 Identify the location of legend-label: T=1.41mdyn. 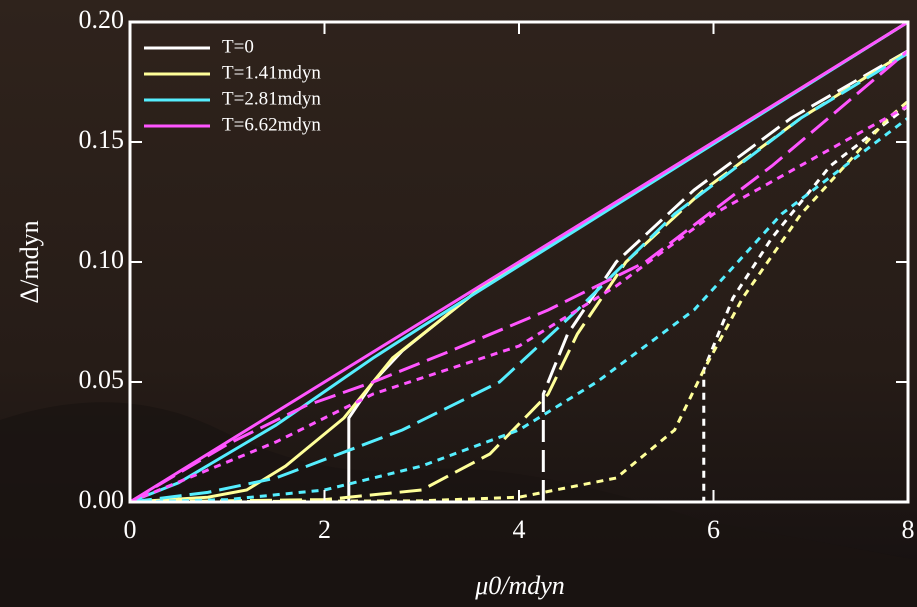
(271, 72).